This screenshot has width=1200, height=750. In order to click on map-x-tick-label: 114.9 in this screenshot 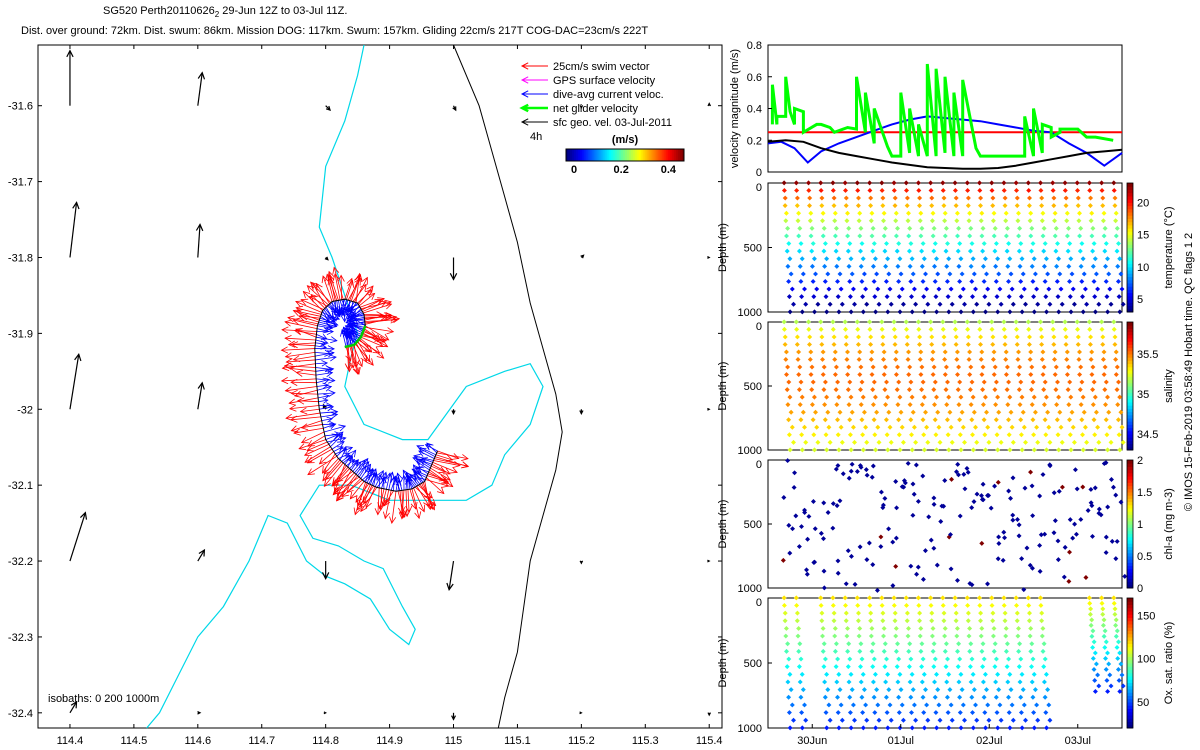, I will do `click(389, 741)`.